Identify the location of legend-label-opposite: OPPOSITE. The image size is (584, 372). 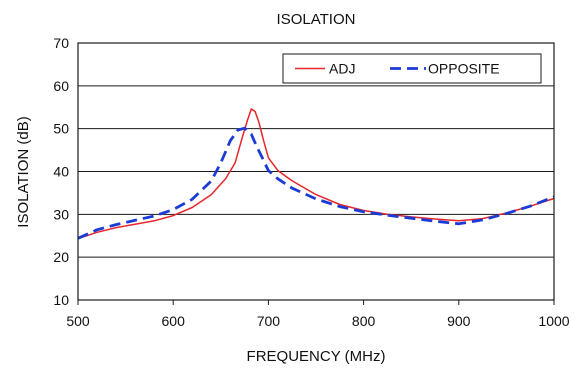
(464, 69).